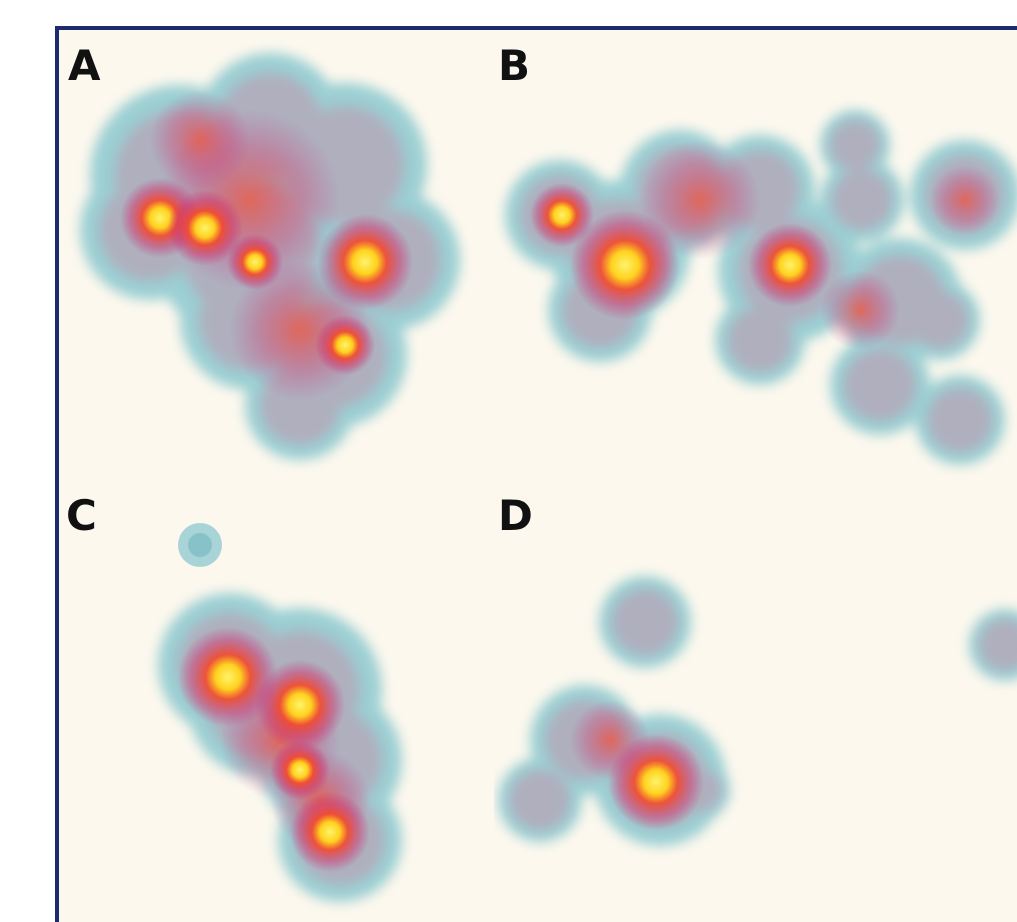 The image size is (1017, 922). What do you see at coordinates (515, 515) in the screenshot?
I see `panel-label: D` at bounding box center [515, 515].